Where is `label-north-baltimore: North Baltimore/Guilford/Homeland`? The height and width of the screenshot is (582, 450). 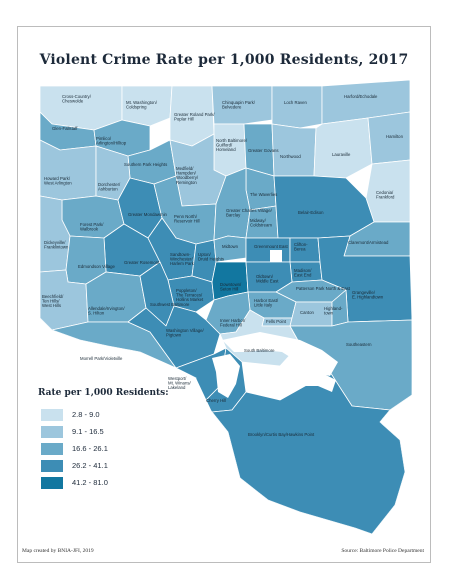
label-north-baltimore: North Baltimore/Guilford/Homeland is located at coordinates (232, 145).